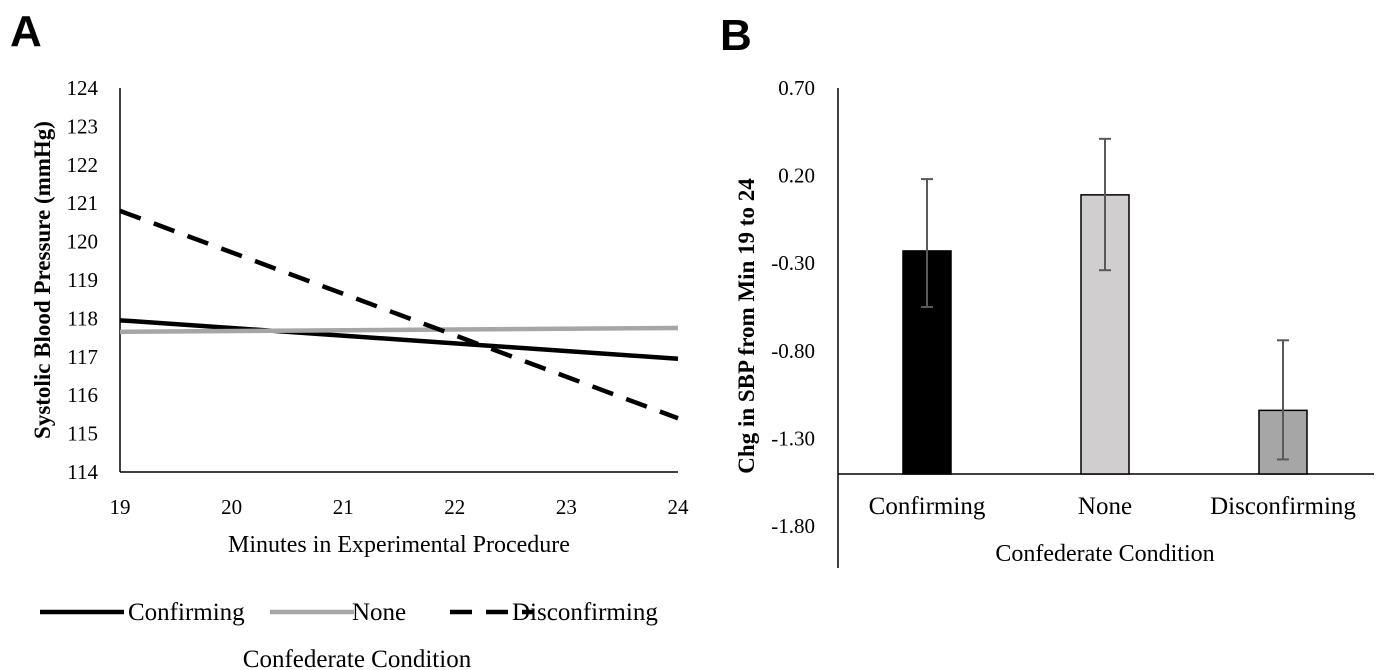 This screenshot has height=670, width=1377. Describe the element at coordinates (120, 507) in the screenshot. I see `x-tick-label: 19` at that location.